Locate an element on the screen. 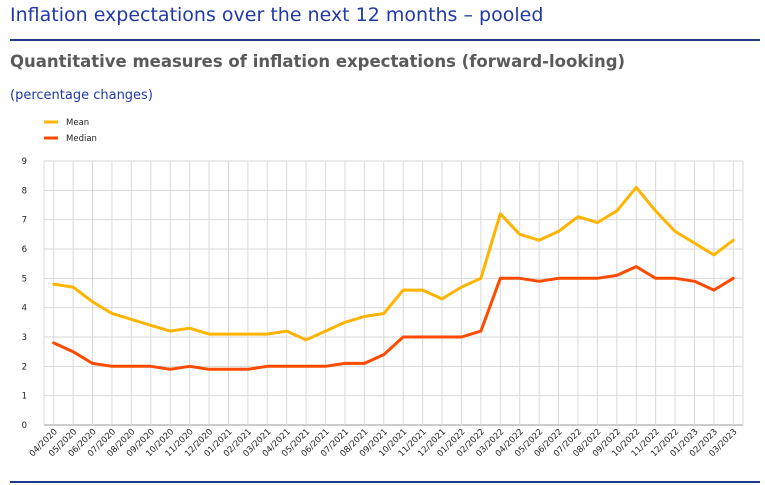 This screenshot has height=485, width=765. y-tick-label: 4 is located at coordinates (24, 309).